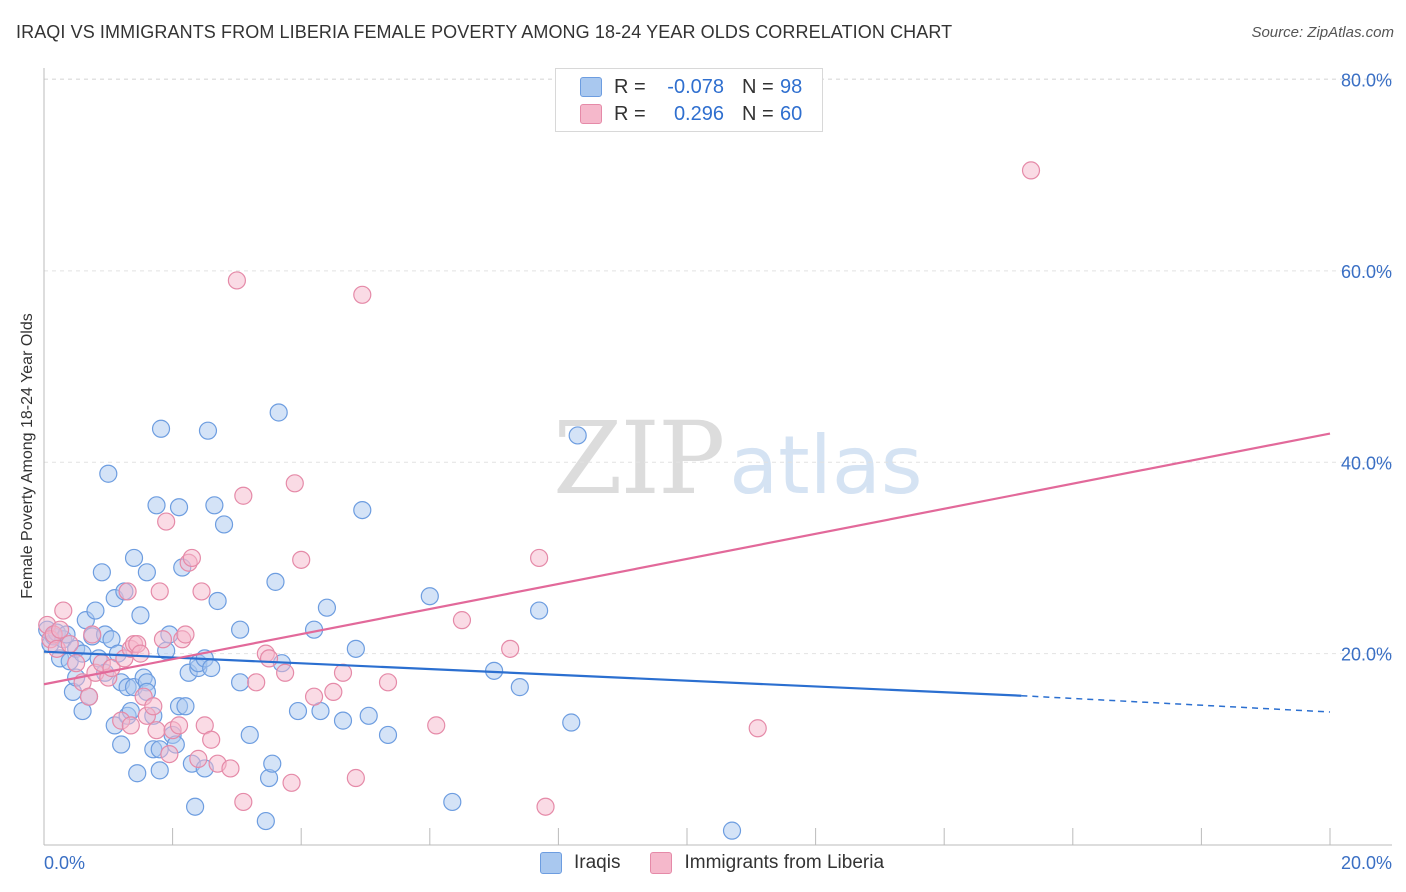 The image size is (1406, 892). Describe the element at coordinates (639, 458) in the screenshot. I see `watermark-zip: ZIP` at that location.